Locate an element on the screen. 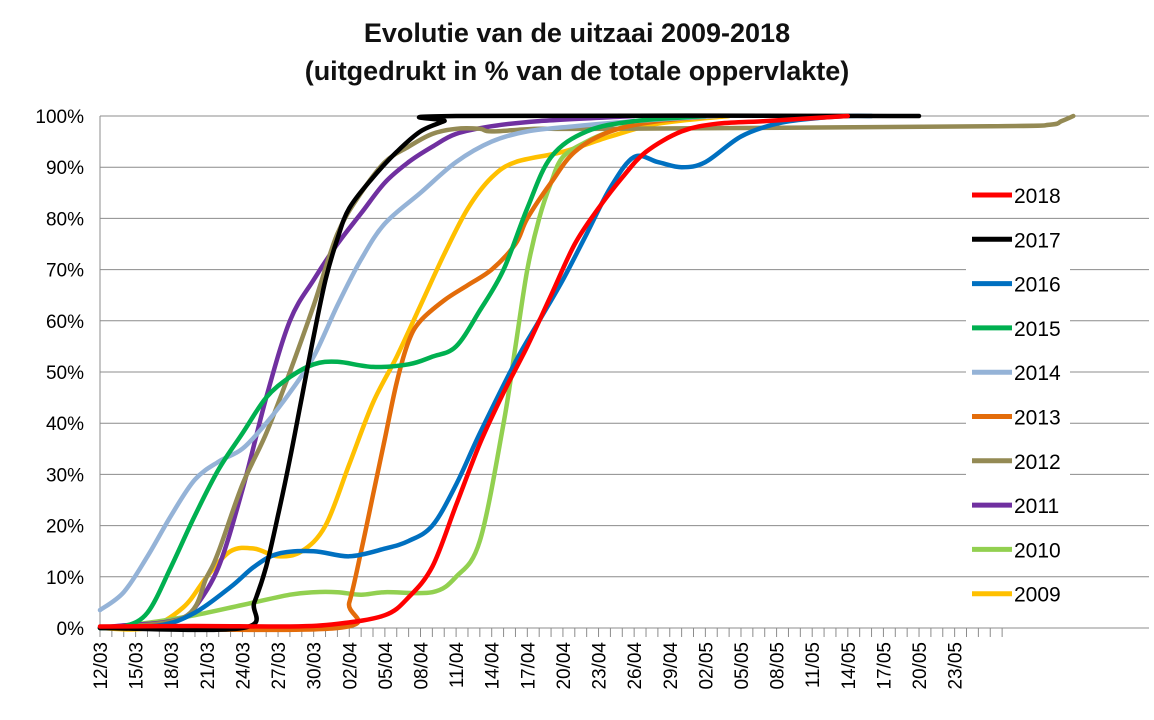 The height and width of the screenshot is (720, 1154). x-tick-label: 12/03 is located at coordinates (101, 666).